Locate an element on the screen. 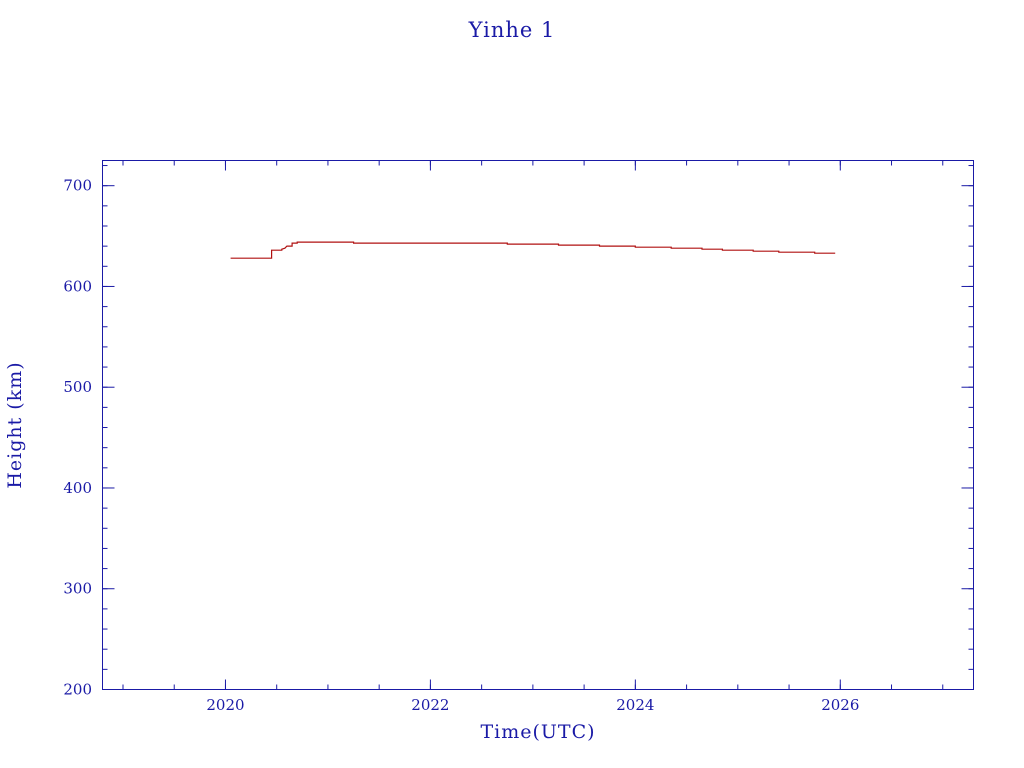 The width and height of the screenshot is (1024, 768). series-line is located at coordinates (533, 250).